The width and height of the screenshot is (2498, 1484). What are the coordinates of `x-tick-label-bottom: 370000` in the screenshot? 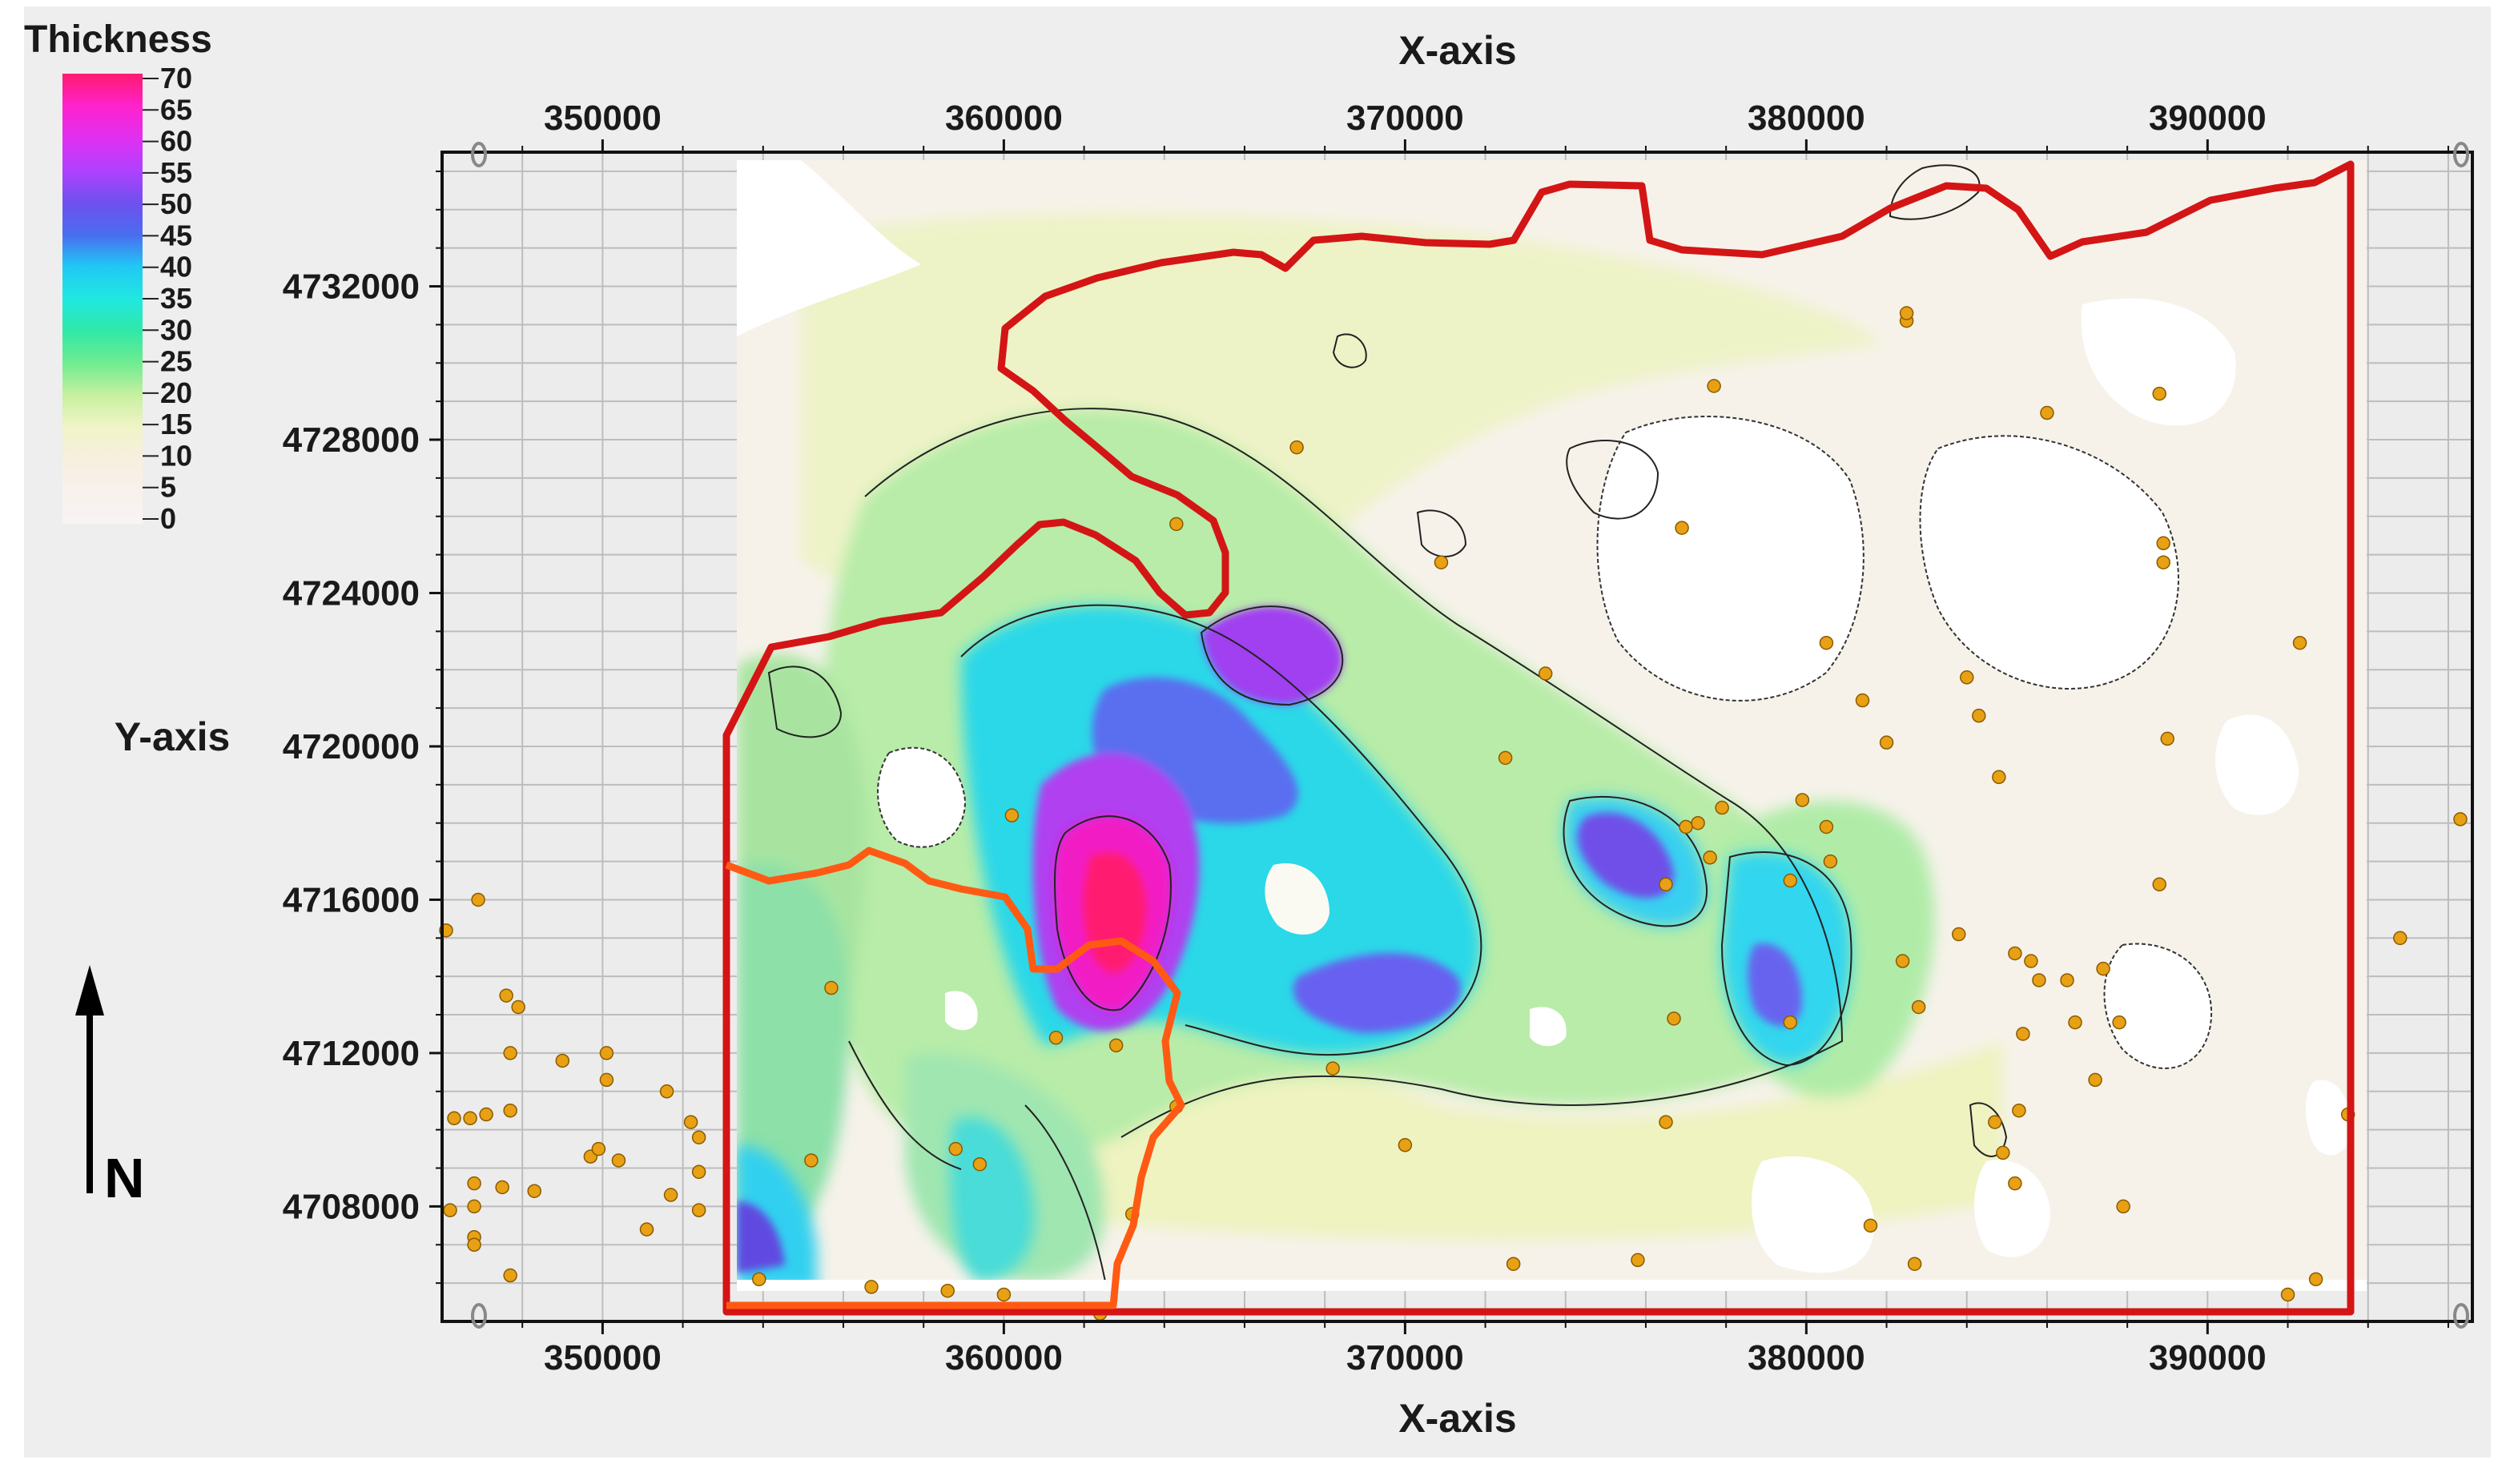 It's located at (1405, 1357).